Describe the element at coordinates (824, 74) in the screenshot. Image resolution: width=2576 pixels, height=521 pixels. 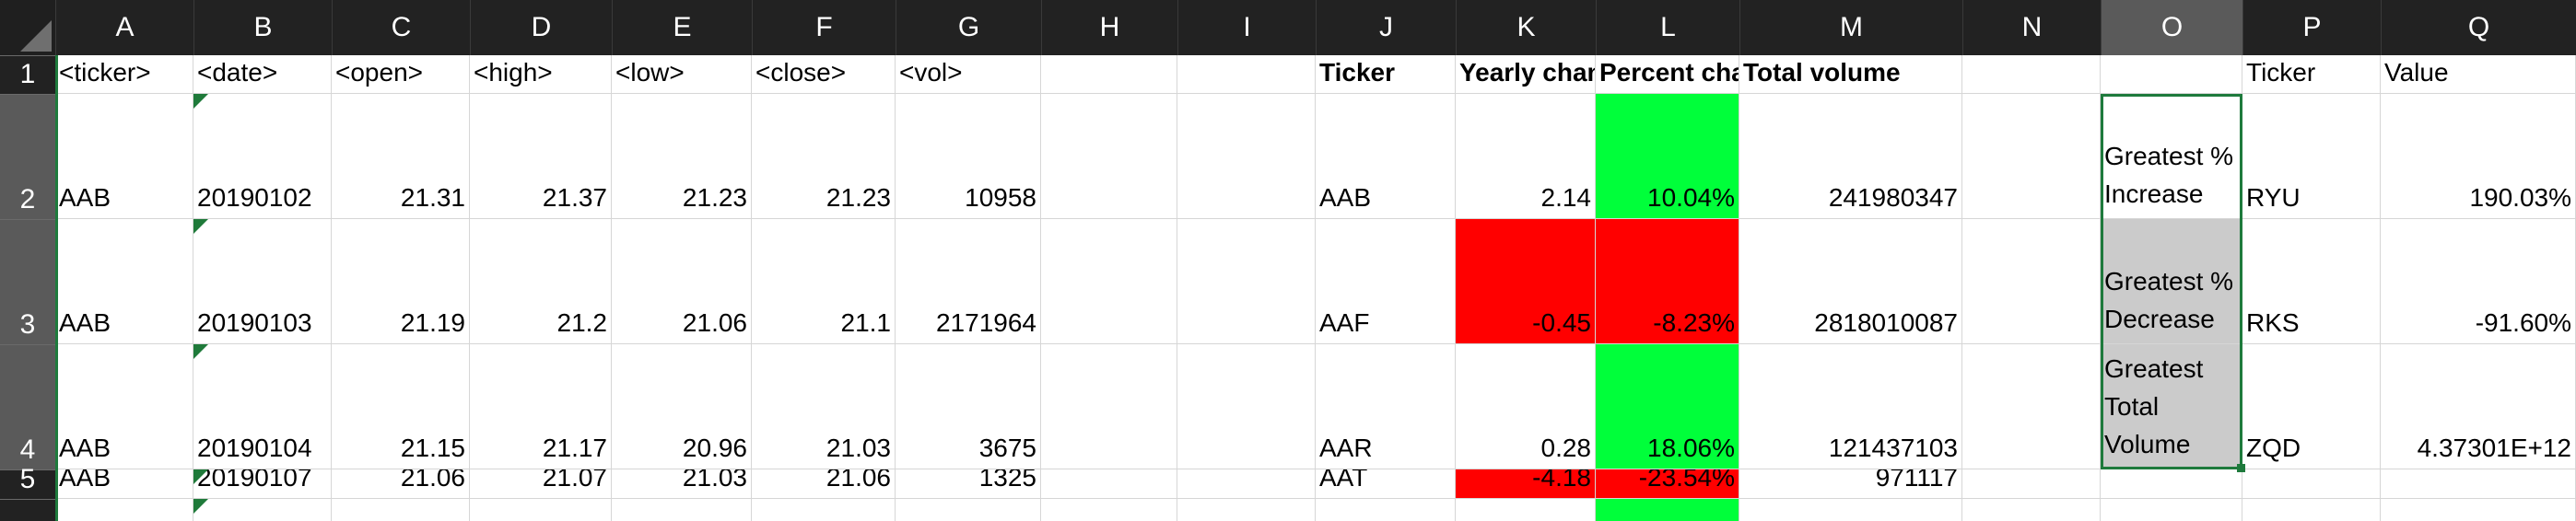
I see `cell-f1: <close>` at that location.